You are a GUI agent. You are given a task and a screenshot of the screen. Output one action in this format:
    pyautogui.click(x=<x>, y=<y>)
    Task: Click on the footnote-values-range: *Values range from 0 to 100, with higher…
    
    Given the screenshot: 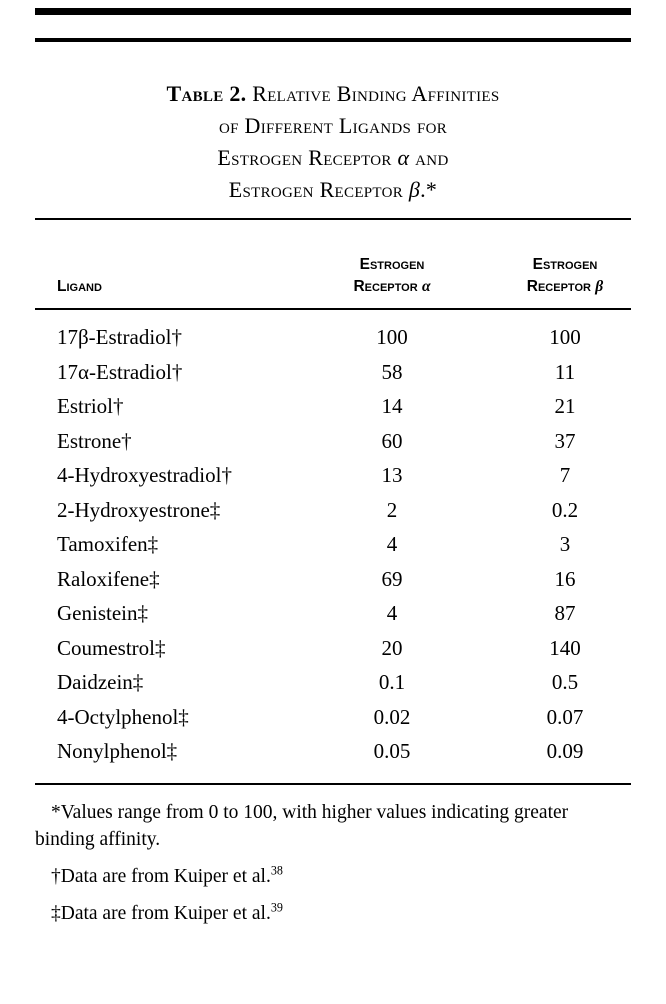 What is the action you would take?
    pyautogui.click(x=333, y=826)
    